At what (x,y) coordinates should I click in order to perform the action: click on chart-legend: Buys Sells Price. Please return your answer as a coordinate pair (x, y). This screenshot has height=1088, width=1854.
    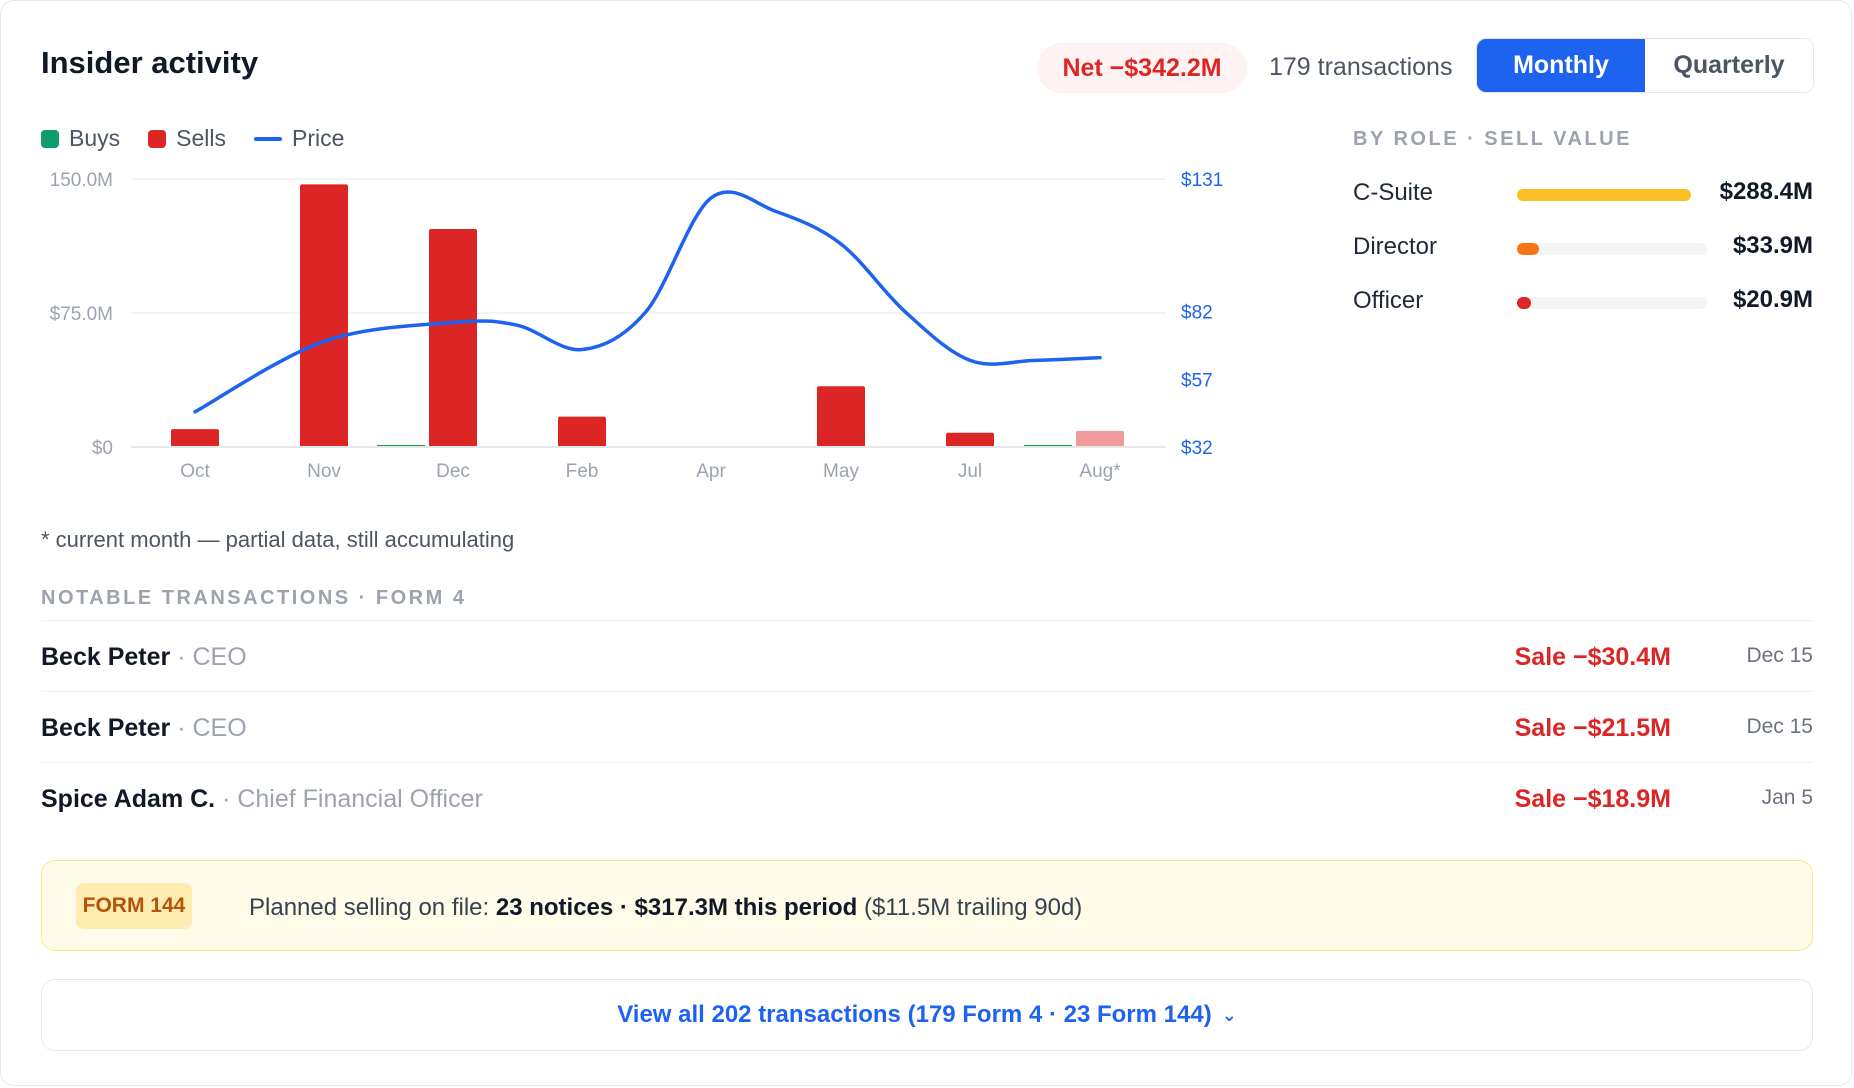
    Looking at the image, I should click on (206, 138).